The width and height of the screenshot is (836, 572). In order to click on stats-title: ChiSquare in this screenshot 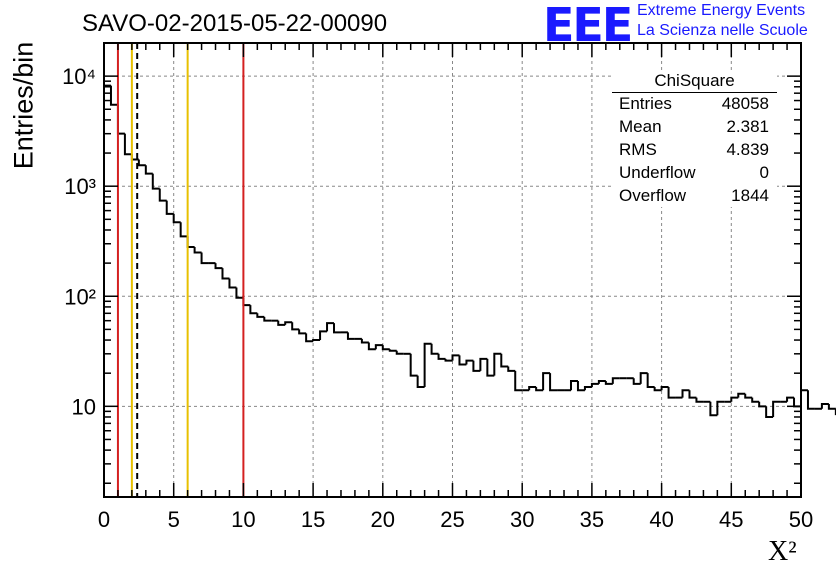, I will do `click(694, 80)`.